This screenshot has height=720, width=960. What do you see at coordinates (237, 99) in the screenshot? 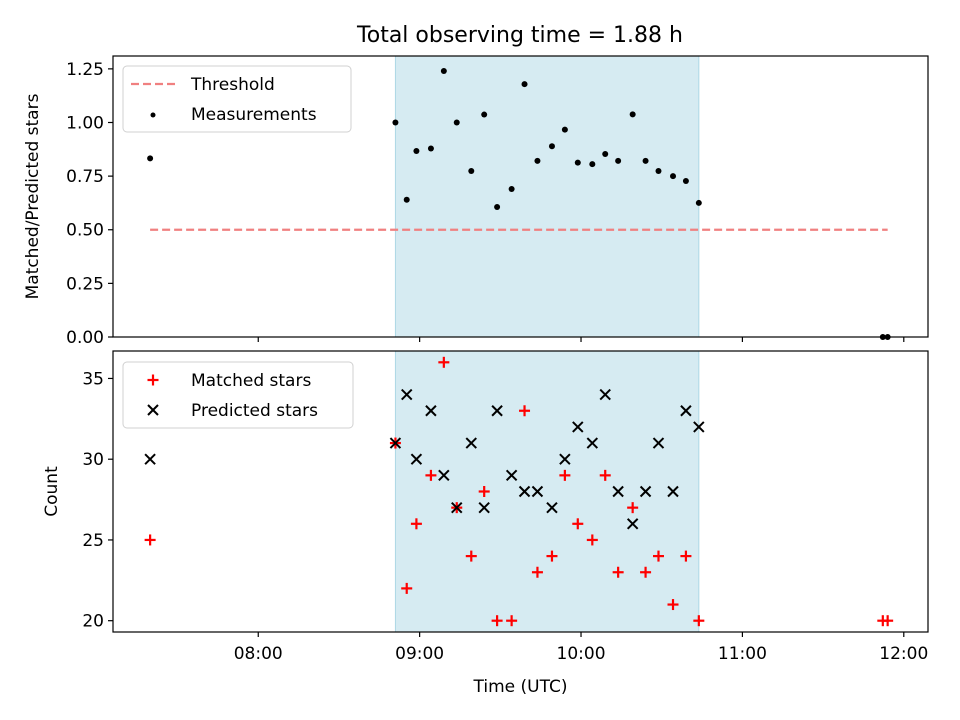
I see `top-legend: Threshold Measurements` at bounding box center [237, 99].